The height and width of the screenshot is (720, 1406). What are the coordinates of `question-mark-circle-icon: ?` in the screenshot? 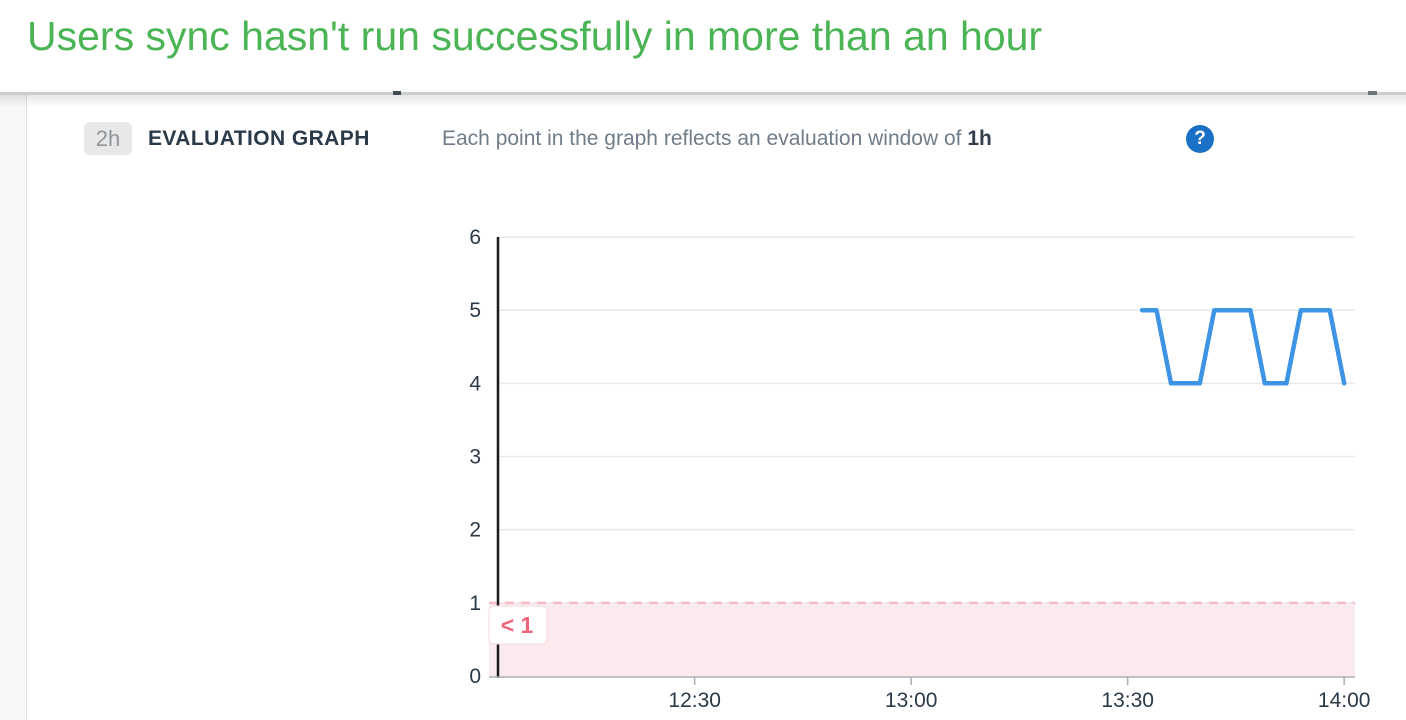 It's located at (1200, 139).